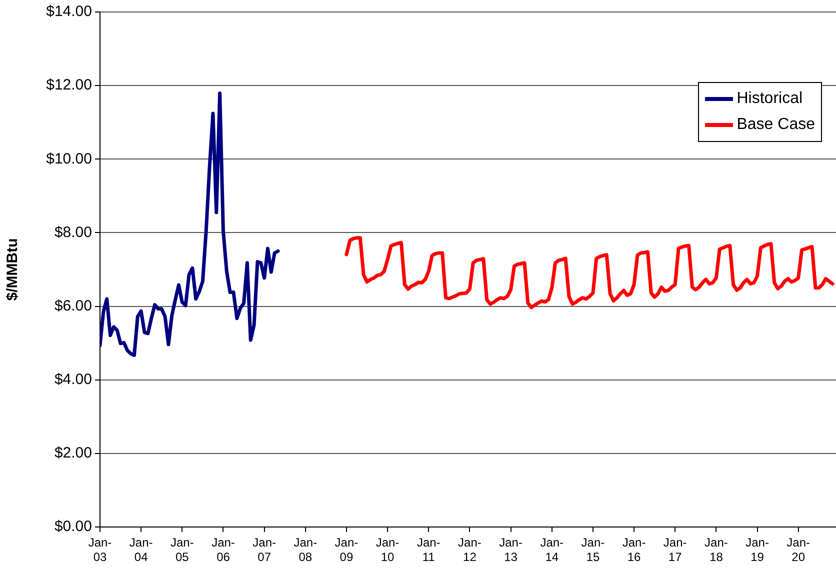  I want to click on y-tick-label: $12.00, so click(69, 85).